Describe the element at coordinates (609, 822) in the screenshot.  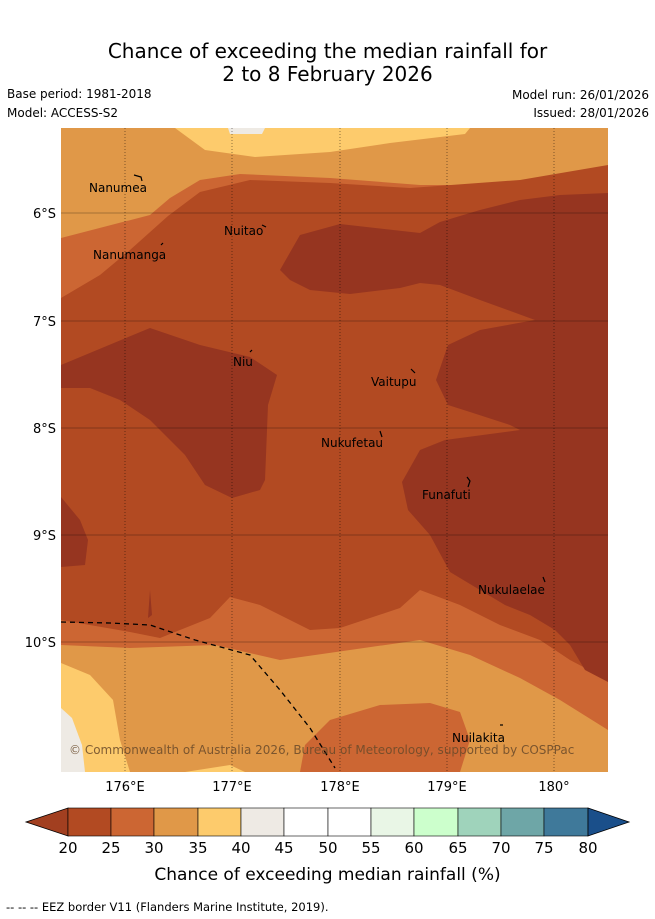
I see `colorbar-extend-high` at that location.